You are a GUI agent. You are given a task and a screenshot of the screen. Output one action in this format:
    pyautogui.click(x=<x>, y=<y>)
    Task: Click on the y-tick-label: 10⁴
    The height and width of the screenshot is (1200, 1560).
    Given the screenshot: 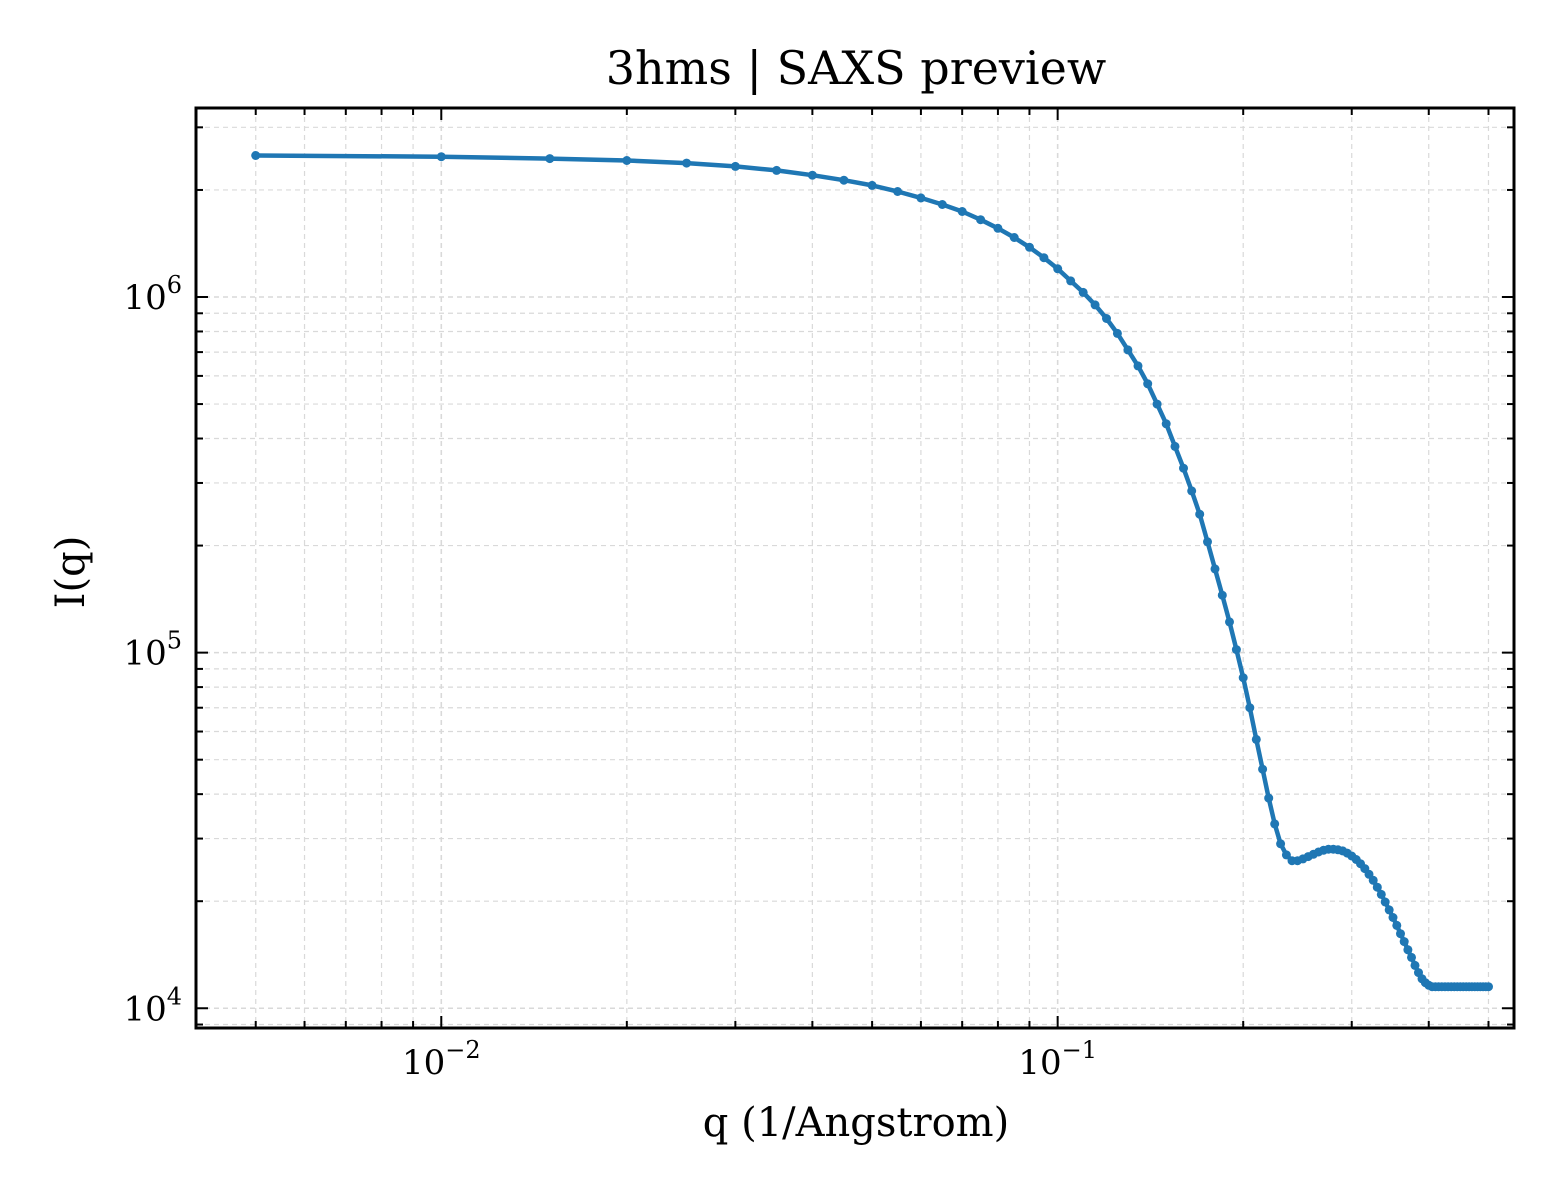 What is the action you would take?
    pyautogui.click(x=152, y=1005)
    